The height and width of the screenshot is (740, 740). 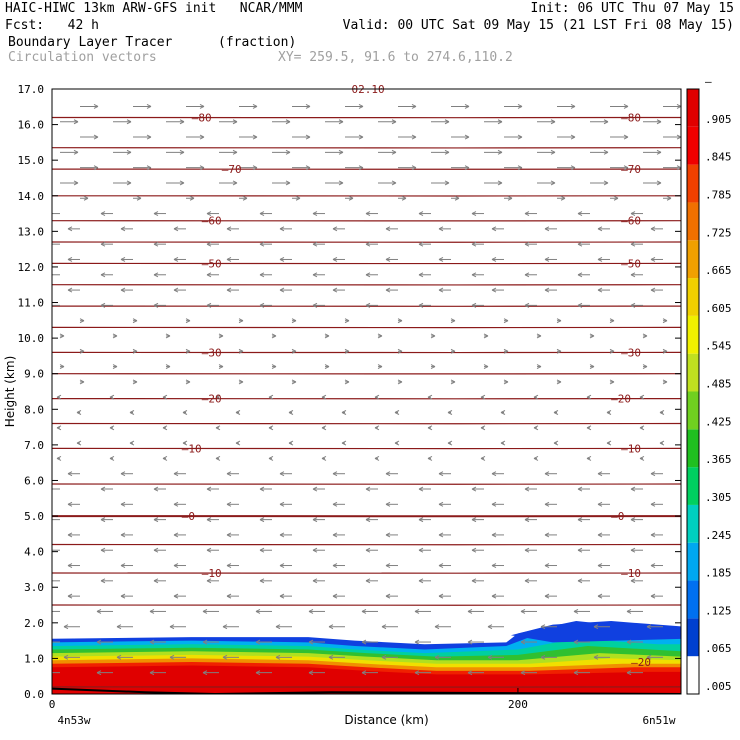 I want to click on colorbar-label: .005, so click(x=718, y=686).